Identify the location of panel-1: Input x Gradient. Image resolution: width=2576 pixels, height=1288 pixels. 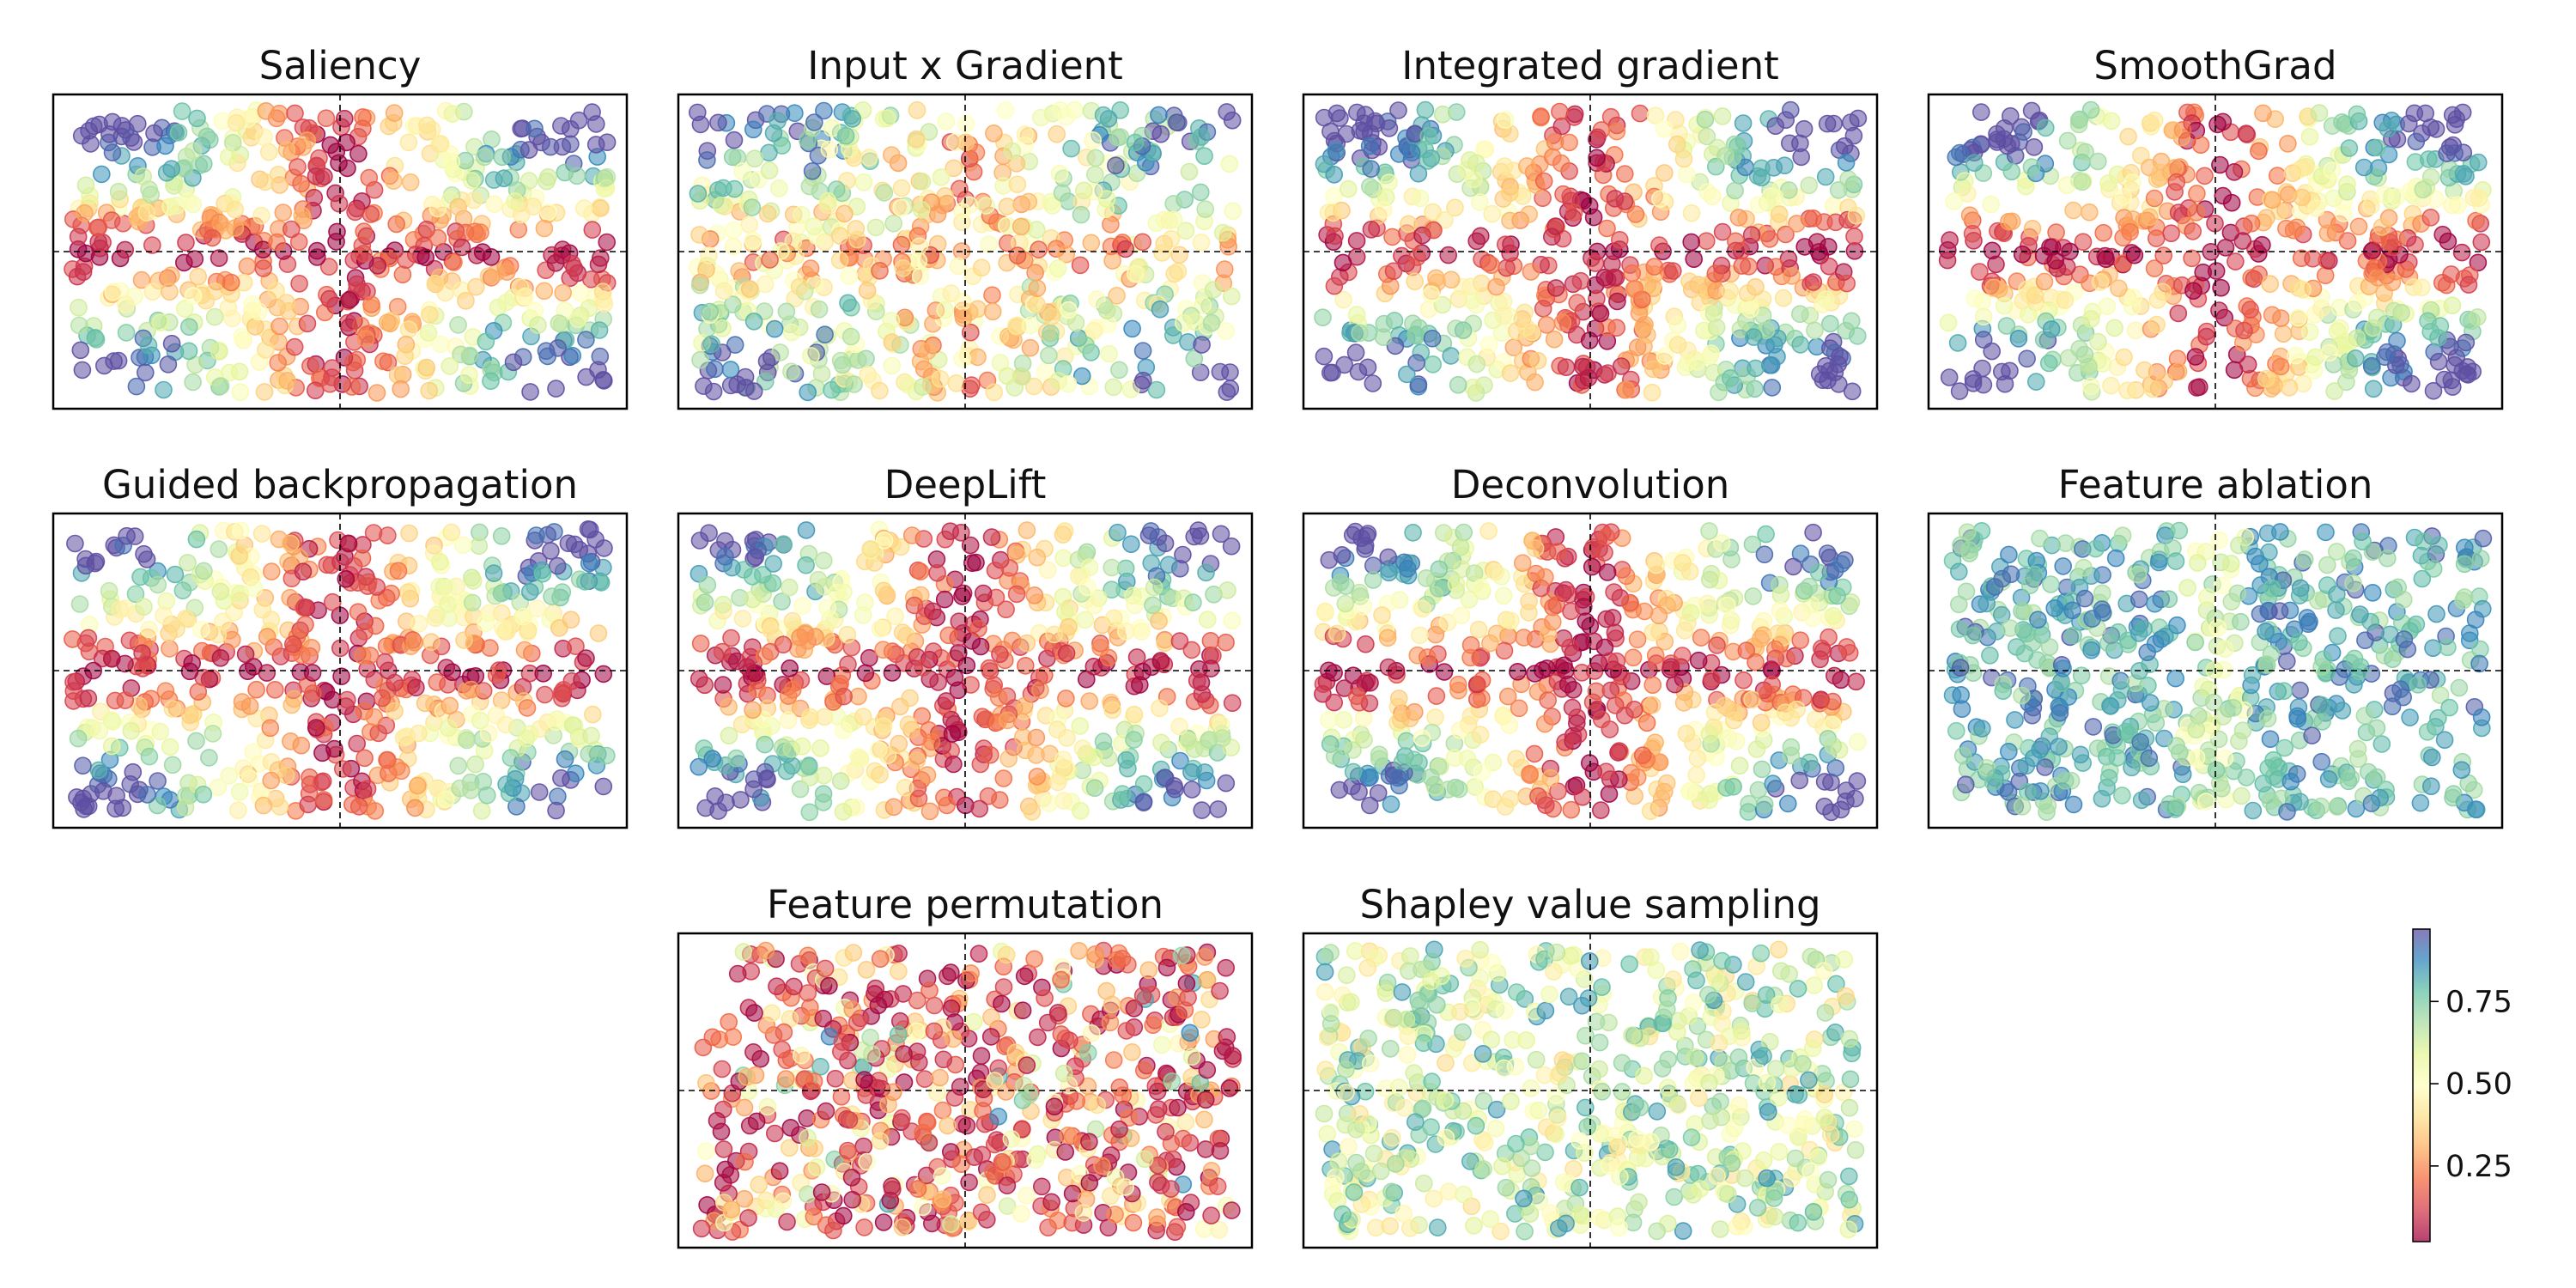
(965, 227).